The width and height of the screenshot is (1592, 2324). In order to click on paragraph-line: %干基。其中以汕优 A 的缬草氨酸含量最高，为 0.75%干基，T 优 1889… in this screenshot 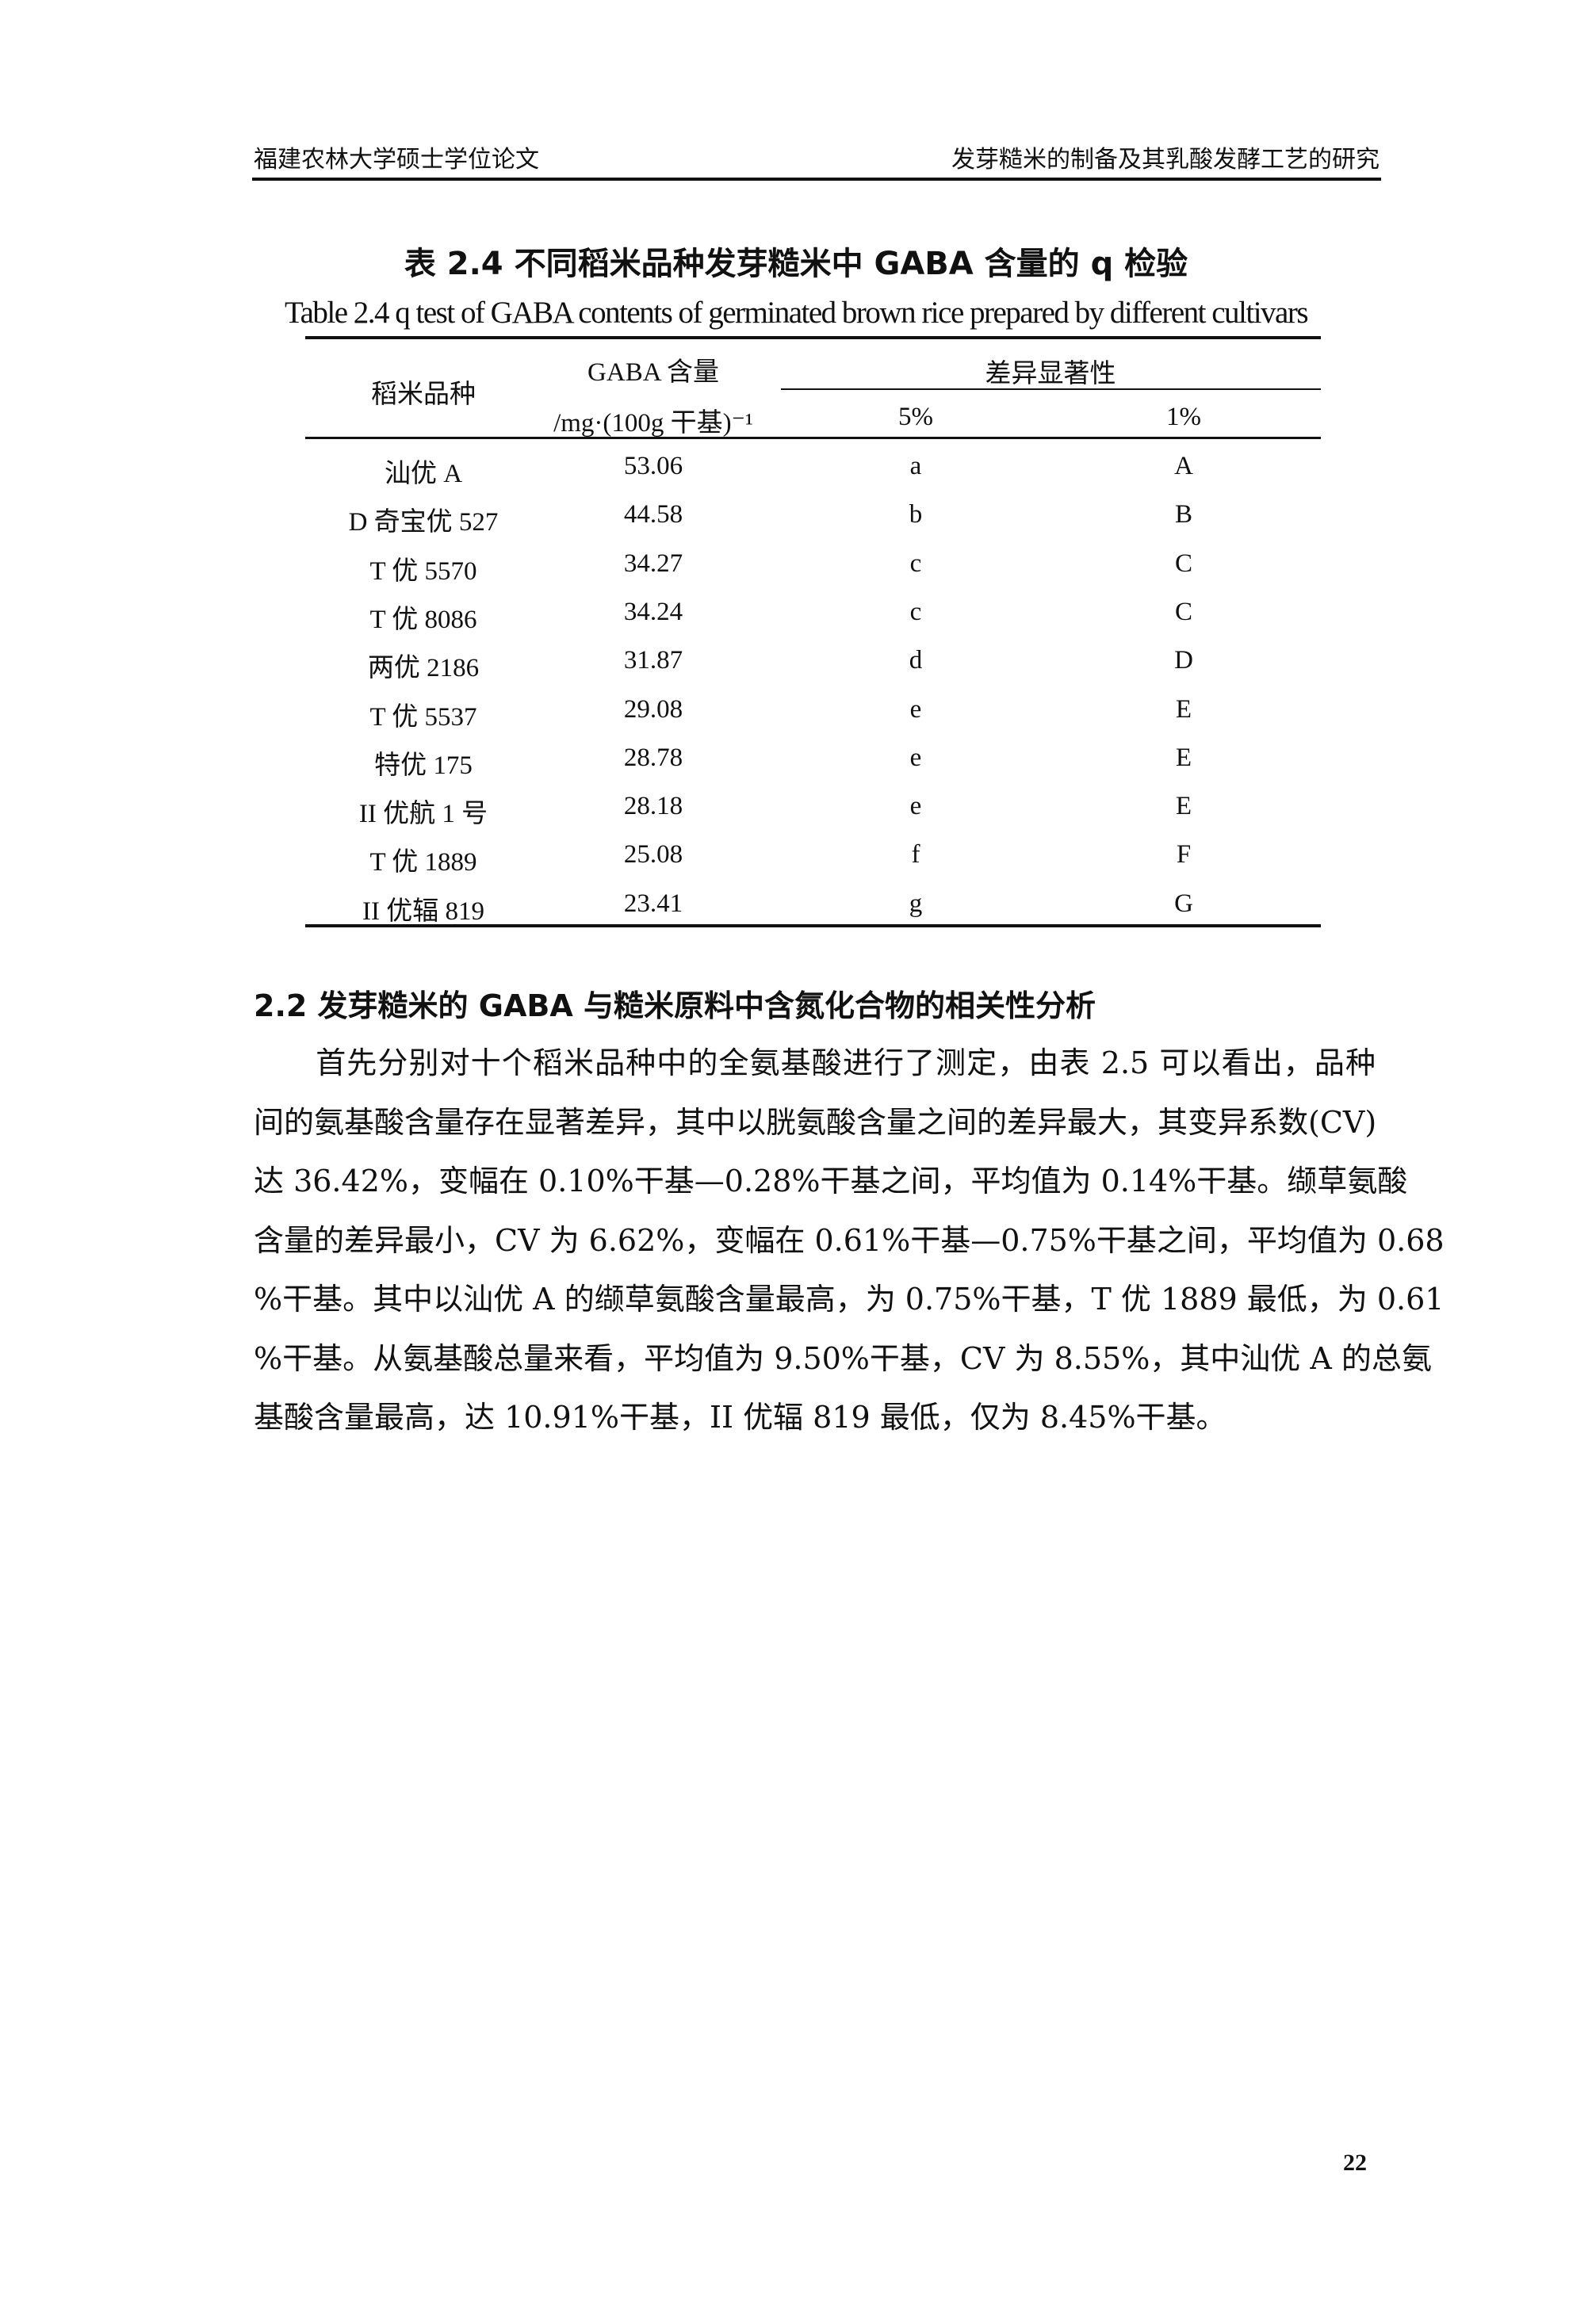, I will do `click(849, 1299)`.